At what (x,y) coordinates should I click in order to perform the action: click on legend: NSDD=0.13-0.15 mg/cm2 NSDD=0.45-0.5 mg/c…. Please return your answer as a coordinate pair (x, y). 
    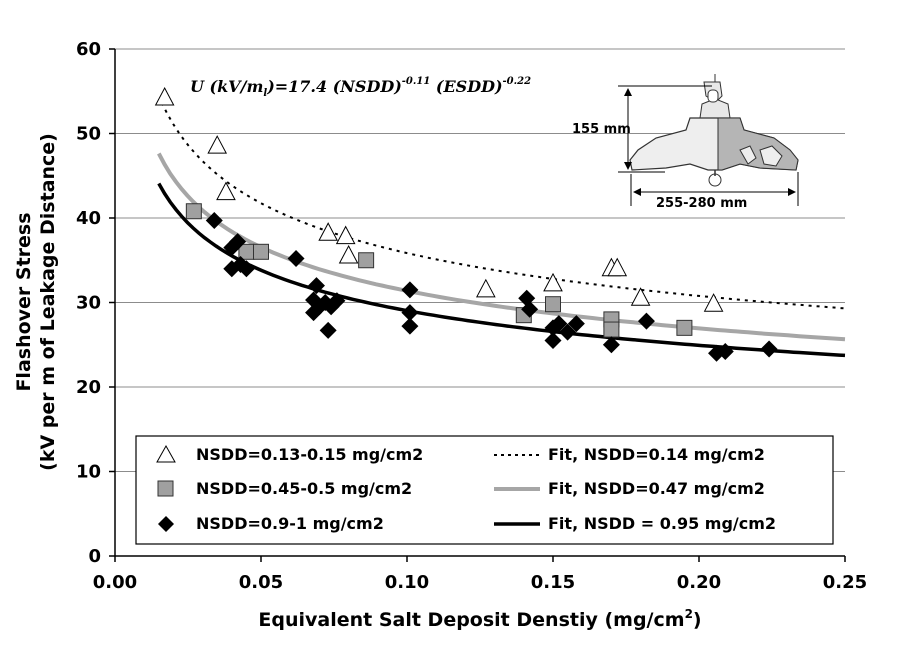
    Looking at the image, I should click on (484, 490).